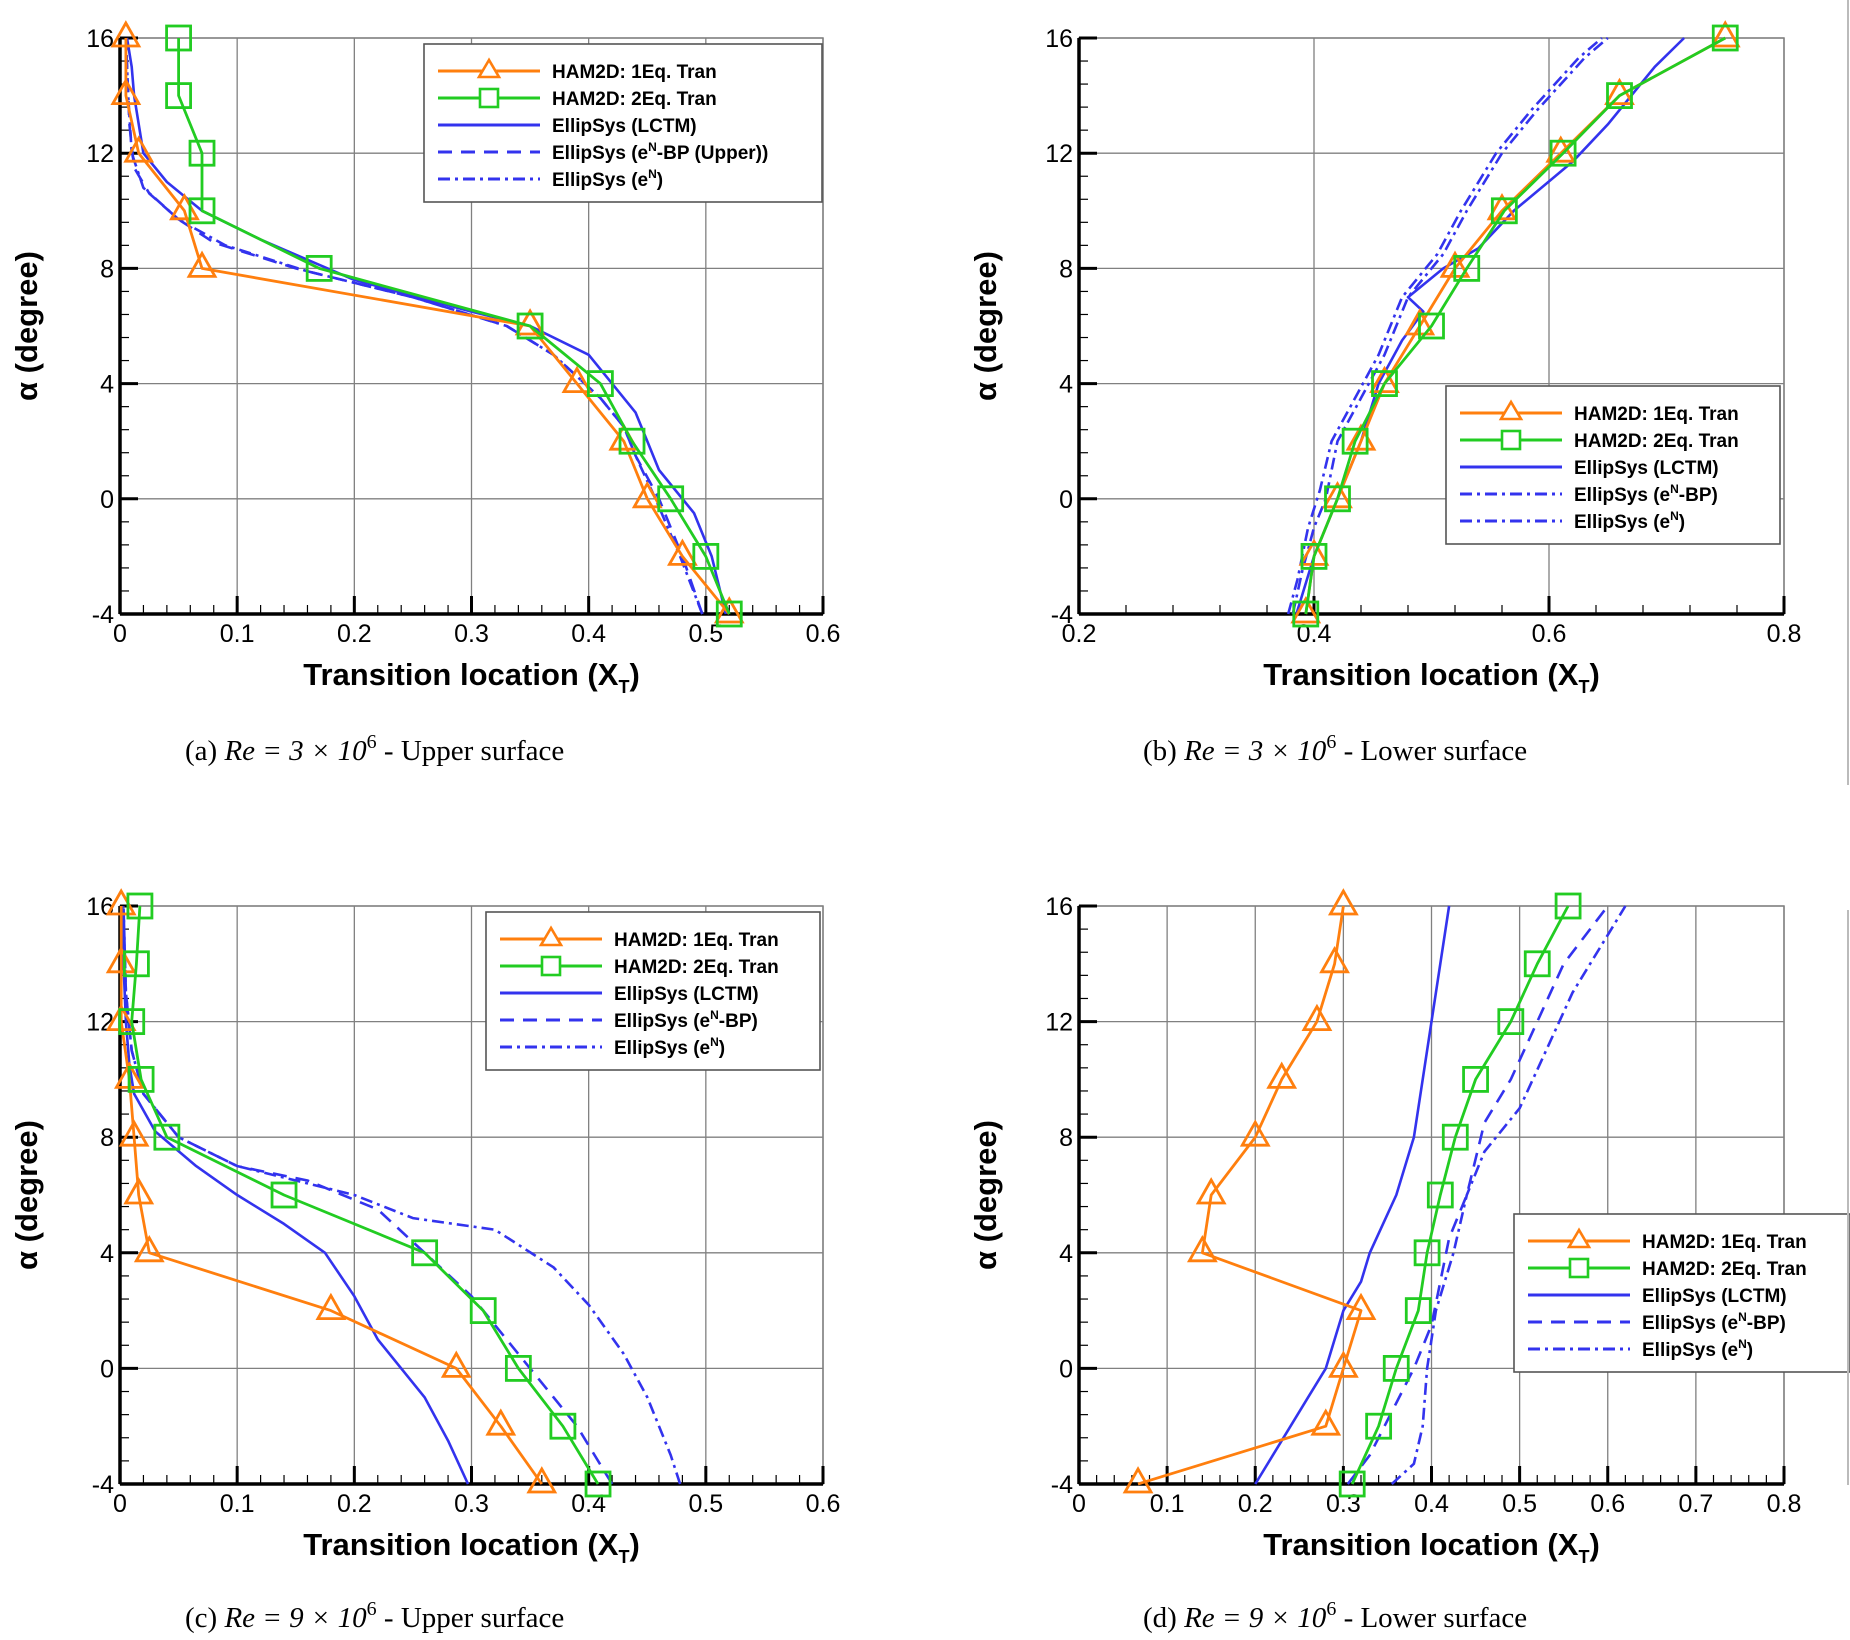 The height and width of the screenshot is (1640, 1850). What do you see at coordinates (823, 1504) in the screenshot?
I see `x-tick-label: 0.6` at bounding box center [823, 1504].